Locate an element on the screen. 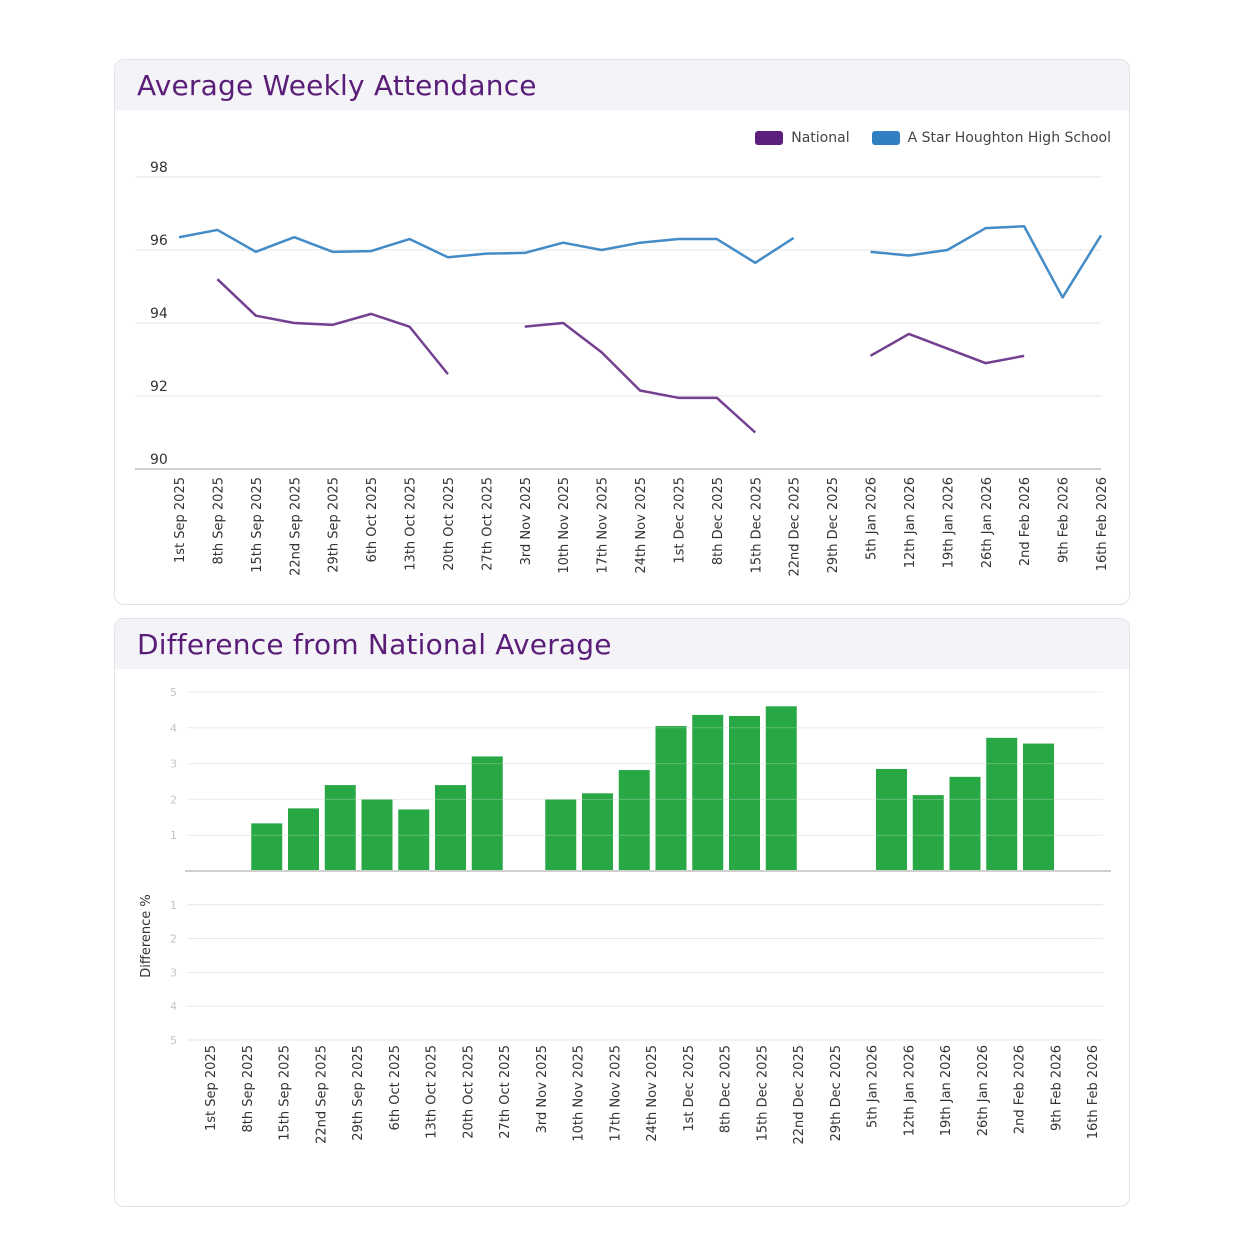  legend-item-national: National is located at coordinates (802, 138).